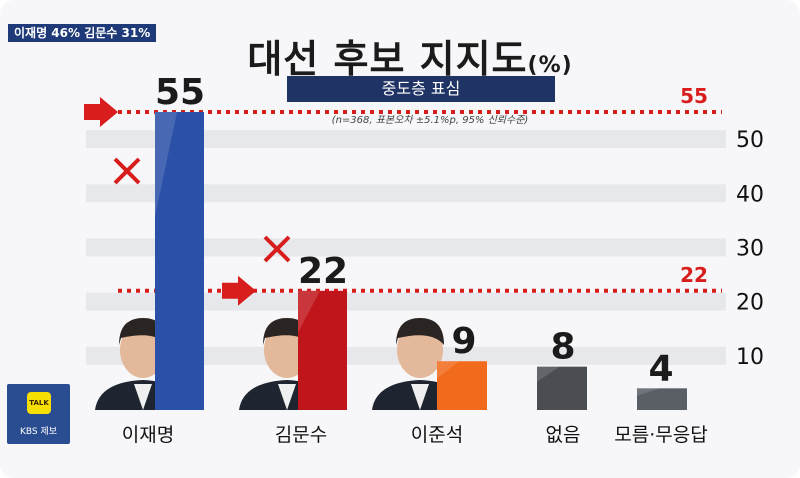  Describe the element at coordinates (39, 403) in the screenshot. I see `talk-logo-icon: TALK` at that location.